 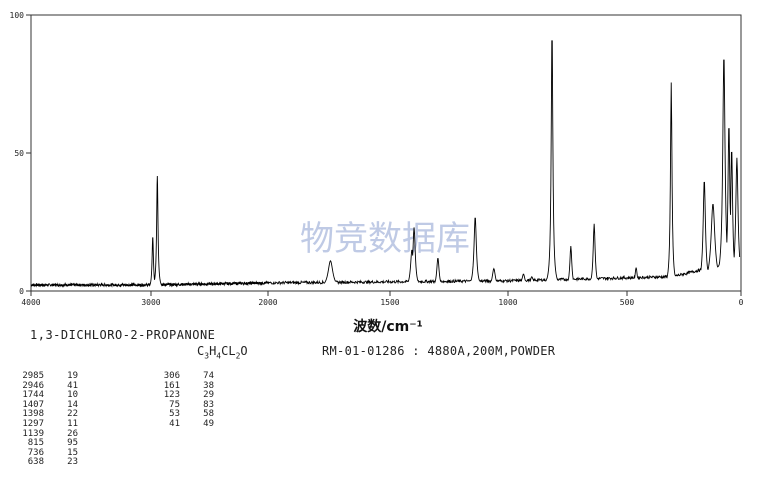 I want to click on peak-table-row: 1398 22, so click(x=48, y=415).